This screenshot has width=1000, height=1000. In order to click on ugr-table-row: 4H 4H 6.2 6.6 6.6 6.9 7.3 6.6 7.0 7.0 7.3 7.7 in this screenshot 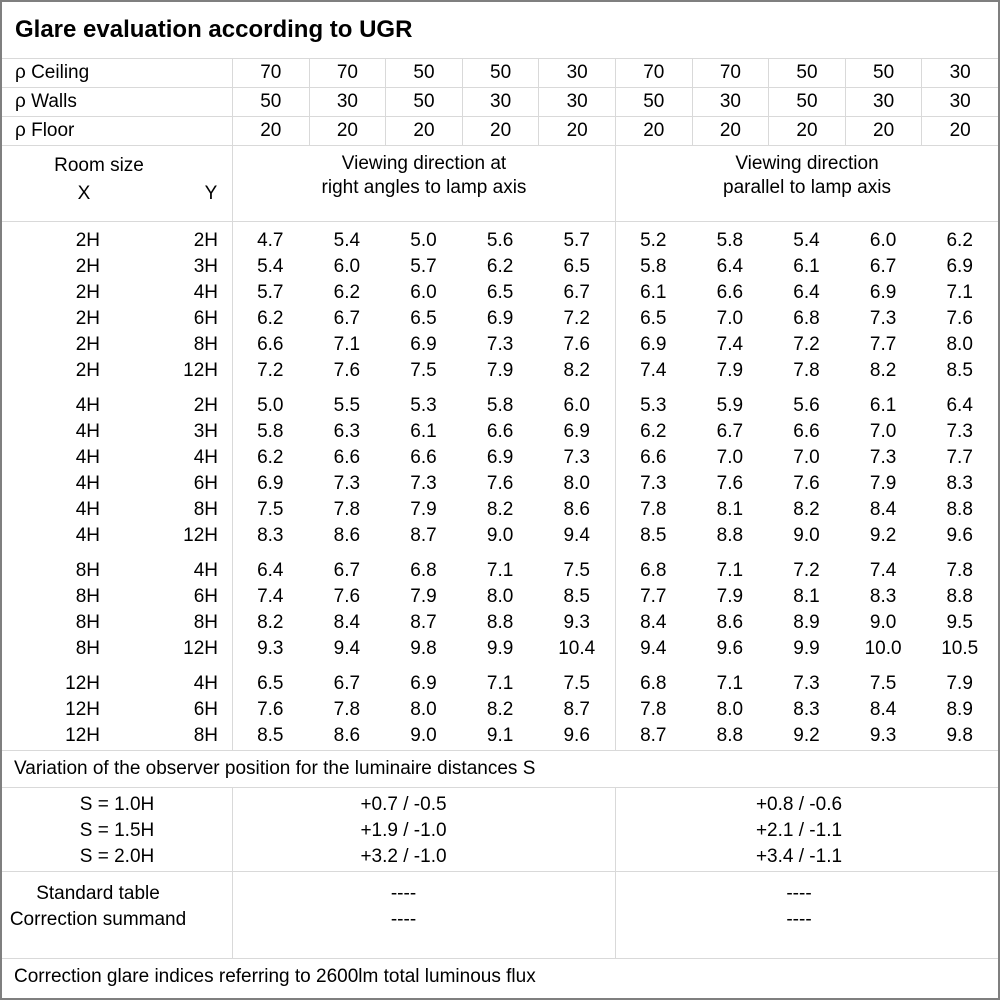, I will do `click(500, 458)`.